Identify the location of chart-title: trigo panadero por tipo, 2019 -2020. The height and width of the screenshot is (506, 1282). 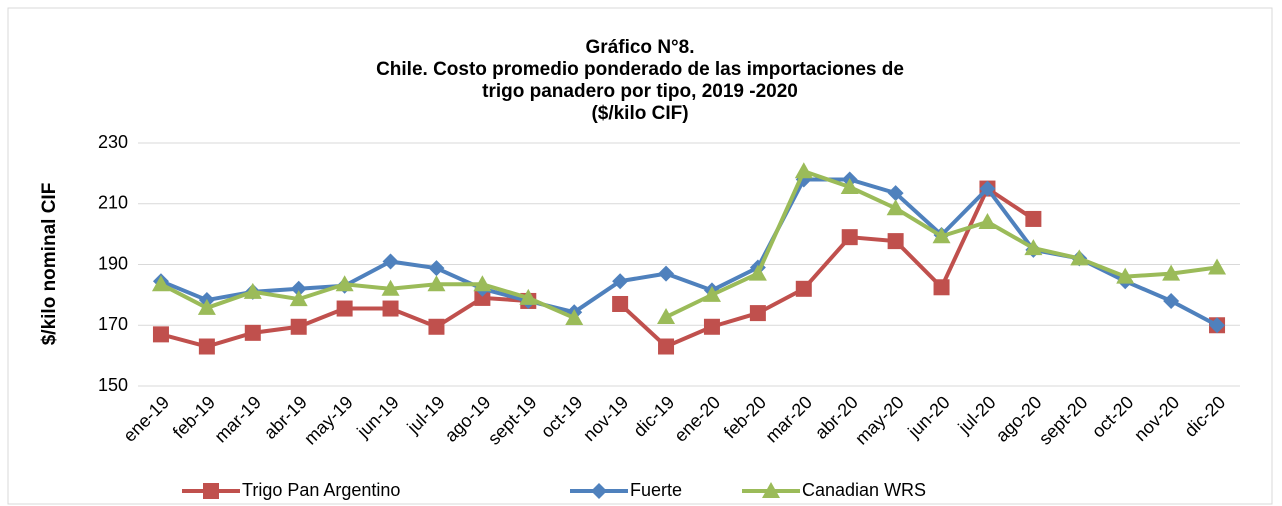
(640, 91).